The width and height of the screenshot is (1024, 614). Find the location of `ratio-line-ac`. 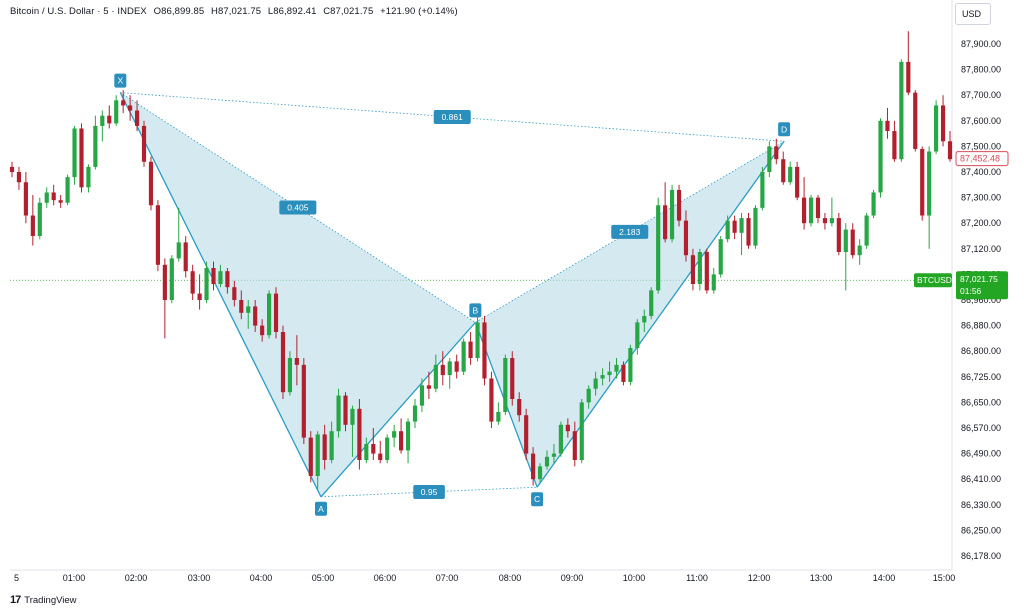

ratio-line-ac is located at coordinates (429, 492).